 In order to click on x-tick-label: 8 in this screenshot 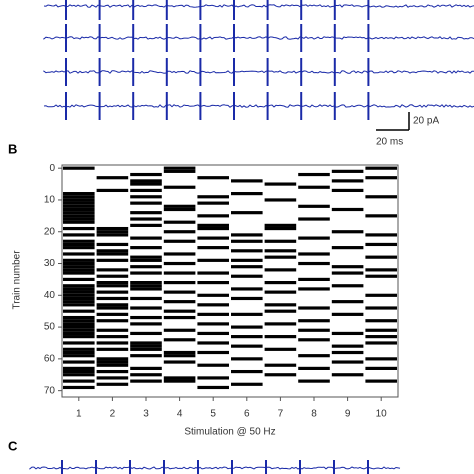, I will do `click(314, 414)`.